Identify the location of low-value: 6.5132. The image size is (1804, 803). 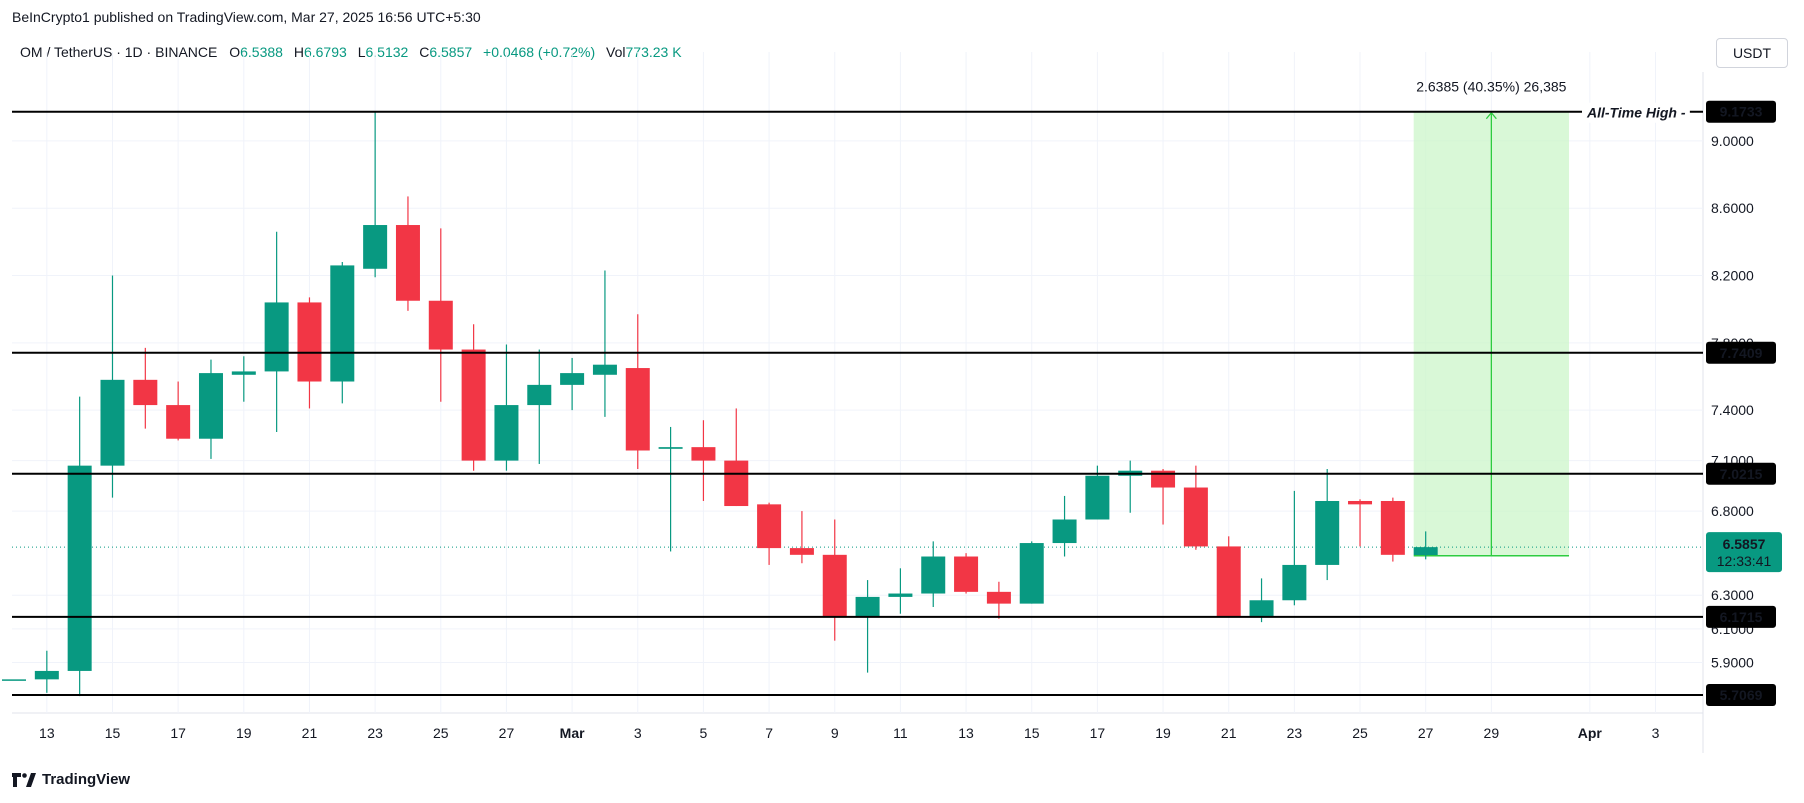
(387, 52).